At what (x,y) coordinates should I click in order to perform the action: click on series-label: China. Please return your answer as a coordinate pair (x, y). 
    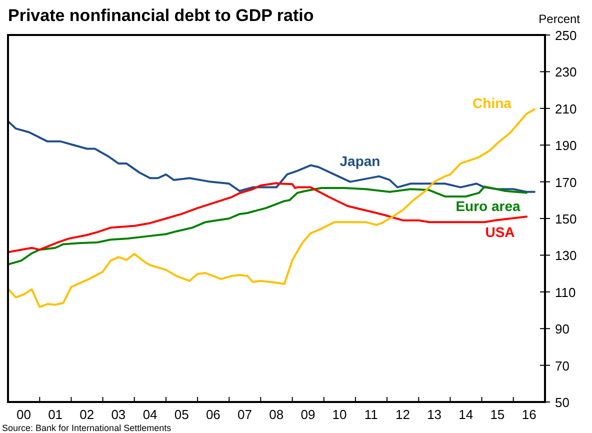
    Looking at the image, I should click on (492, 103).